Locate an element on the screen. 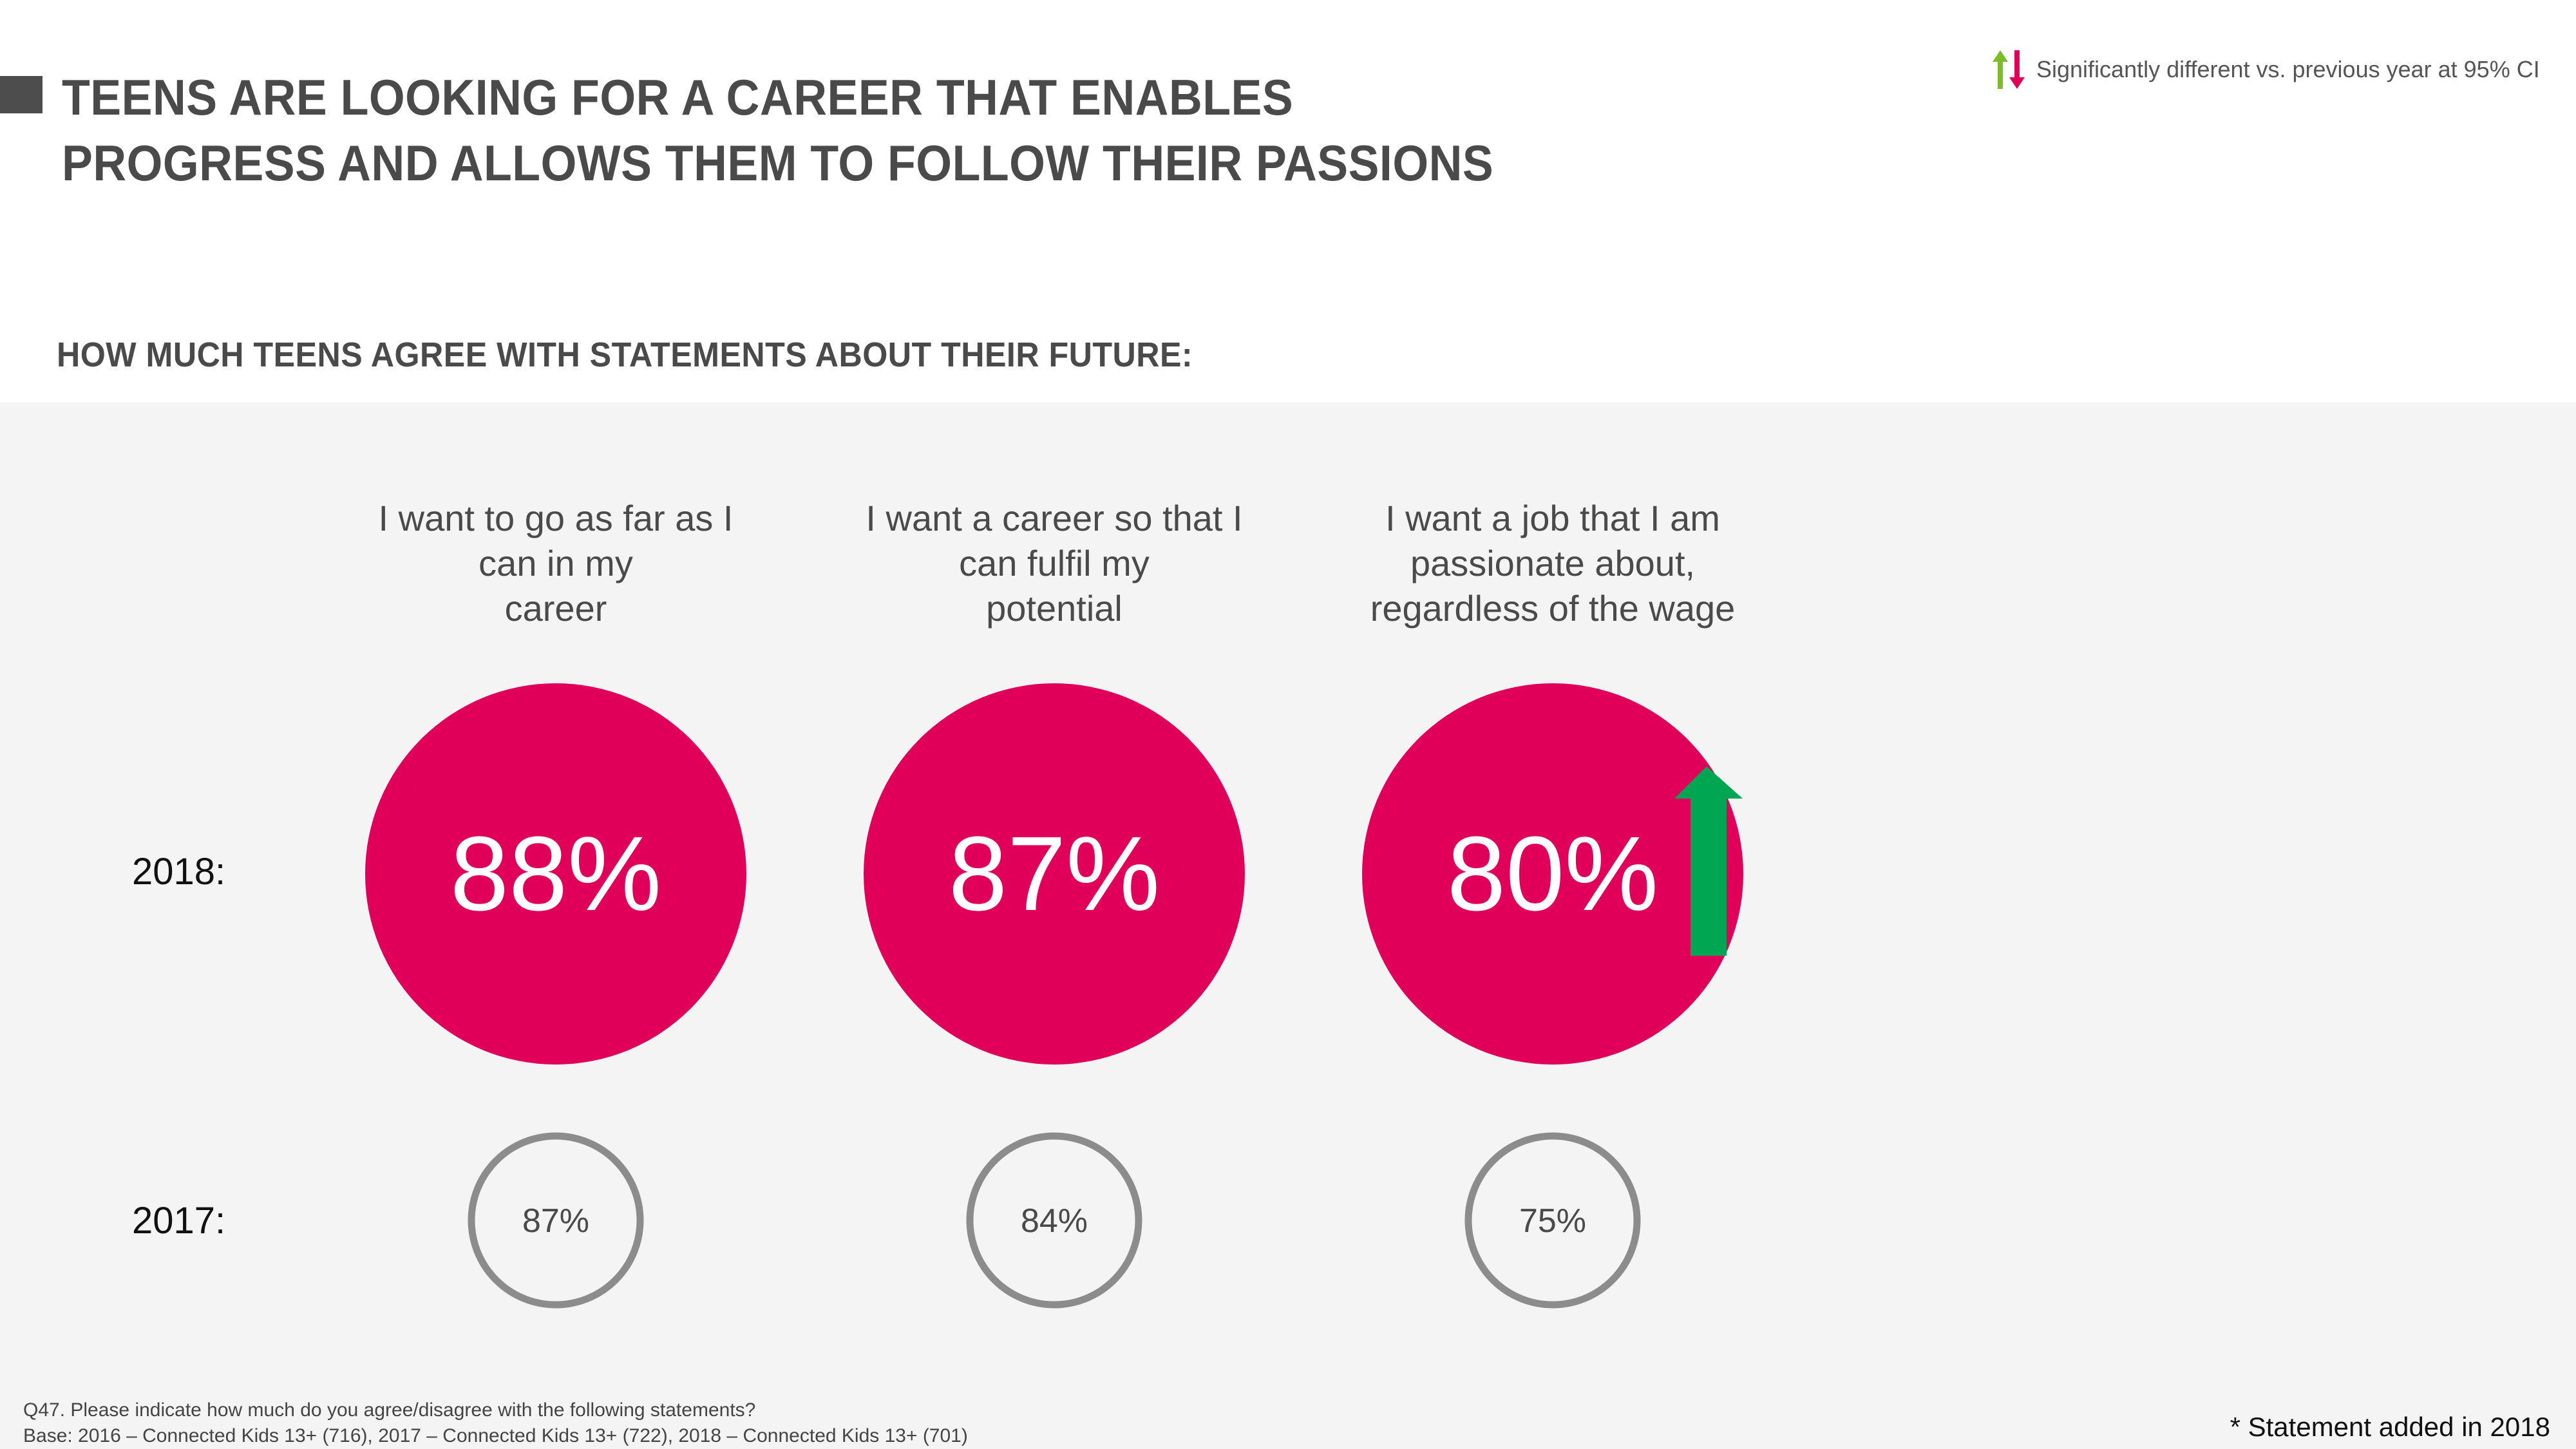  up-down-arrows-icon is located at coordinates (2009, 69).